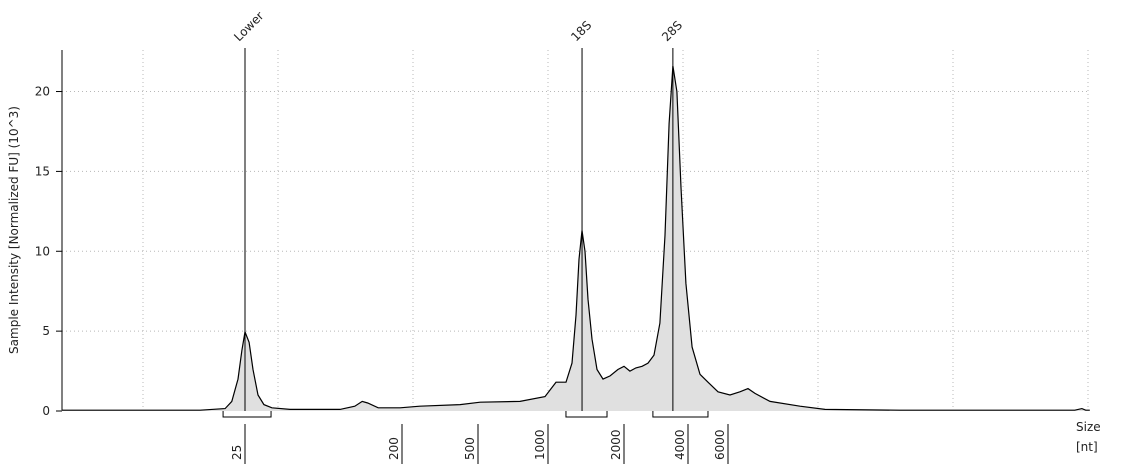  I want to click on x-axis-title: Size, so click(1088, 427).